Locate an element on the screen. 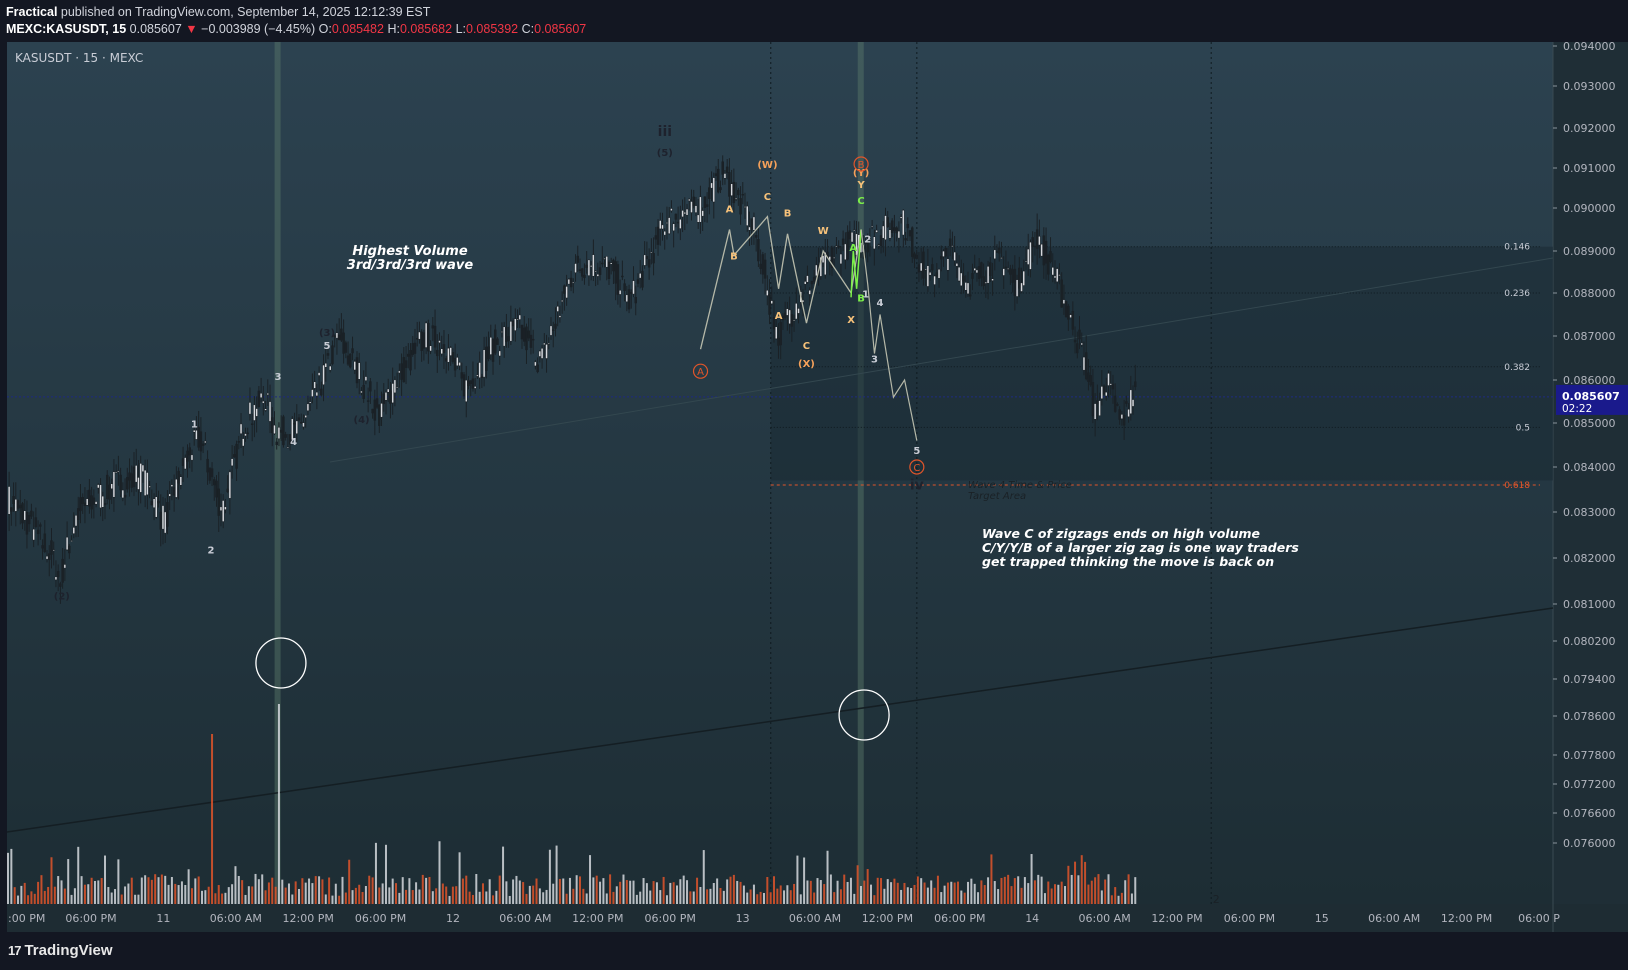 Image resolution: width=1628 pixels, height=970 pixels. x-tick-label: 11 is located at coordinates (163, 918).